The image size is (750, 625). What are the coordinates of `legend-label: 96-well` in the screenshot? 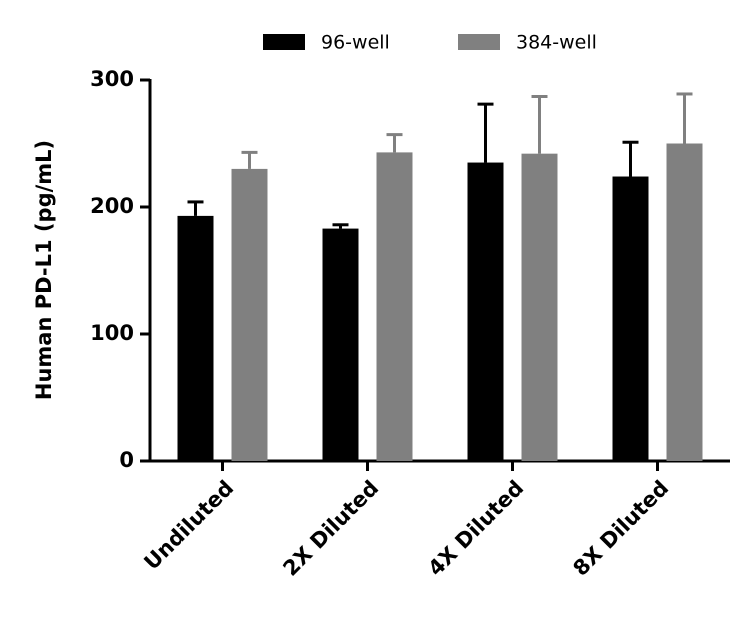 It's located at (355, 43).